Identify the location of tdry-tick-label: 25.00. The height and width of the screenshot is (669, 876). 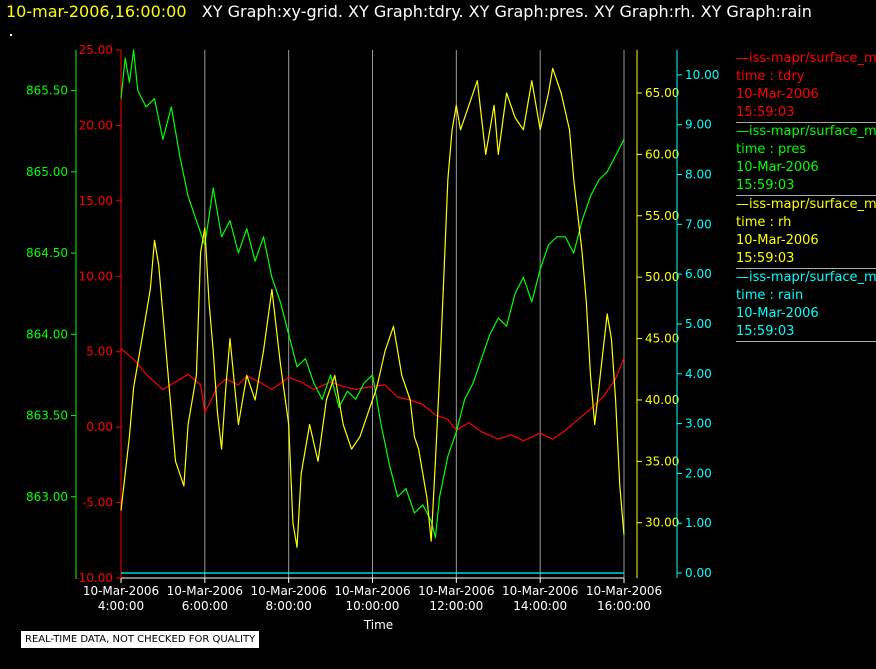
(96, 50).